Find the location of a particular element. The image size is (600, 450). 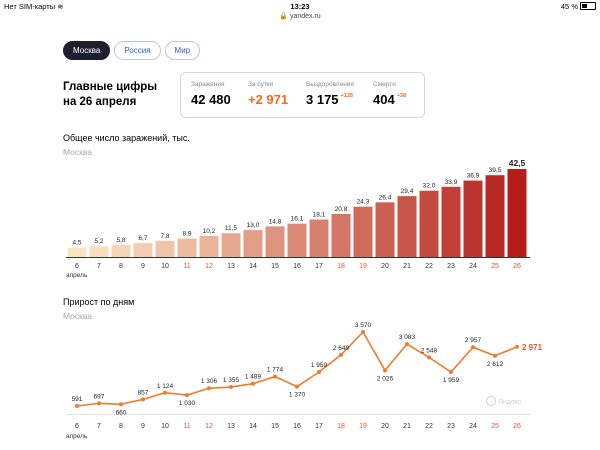

x-tick-label: 14 is located at coordinates (253, 426).